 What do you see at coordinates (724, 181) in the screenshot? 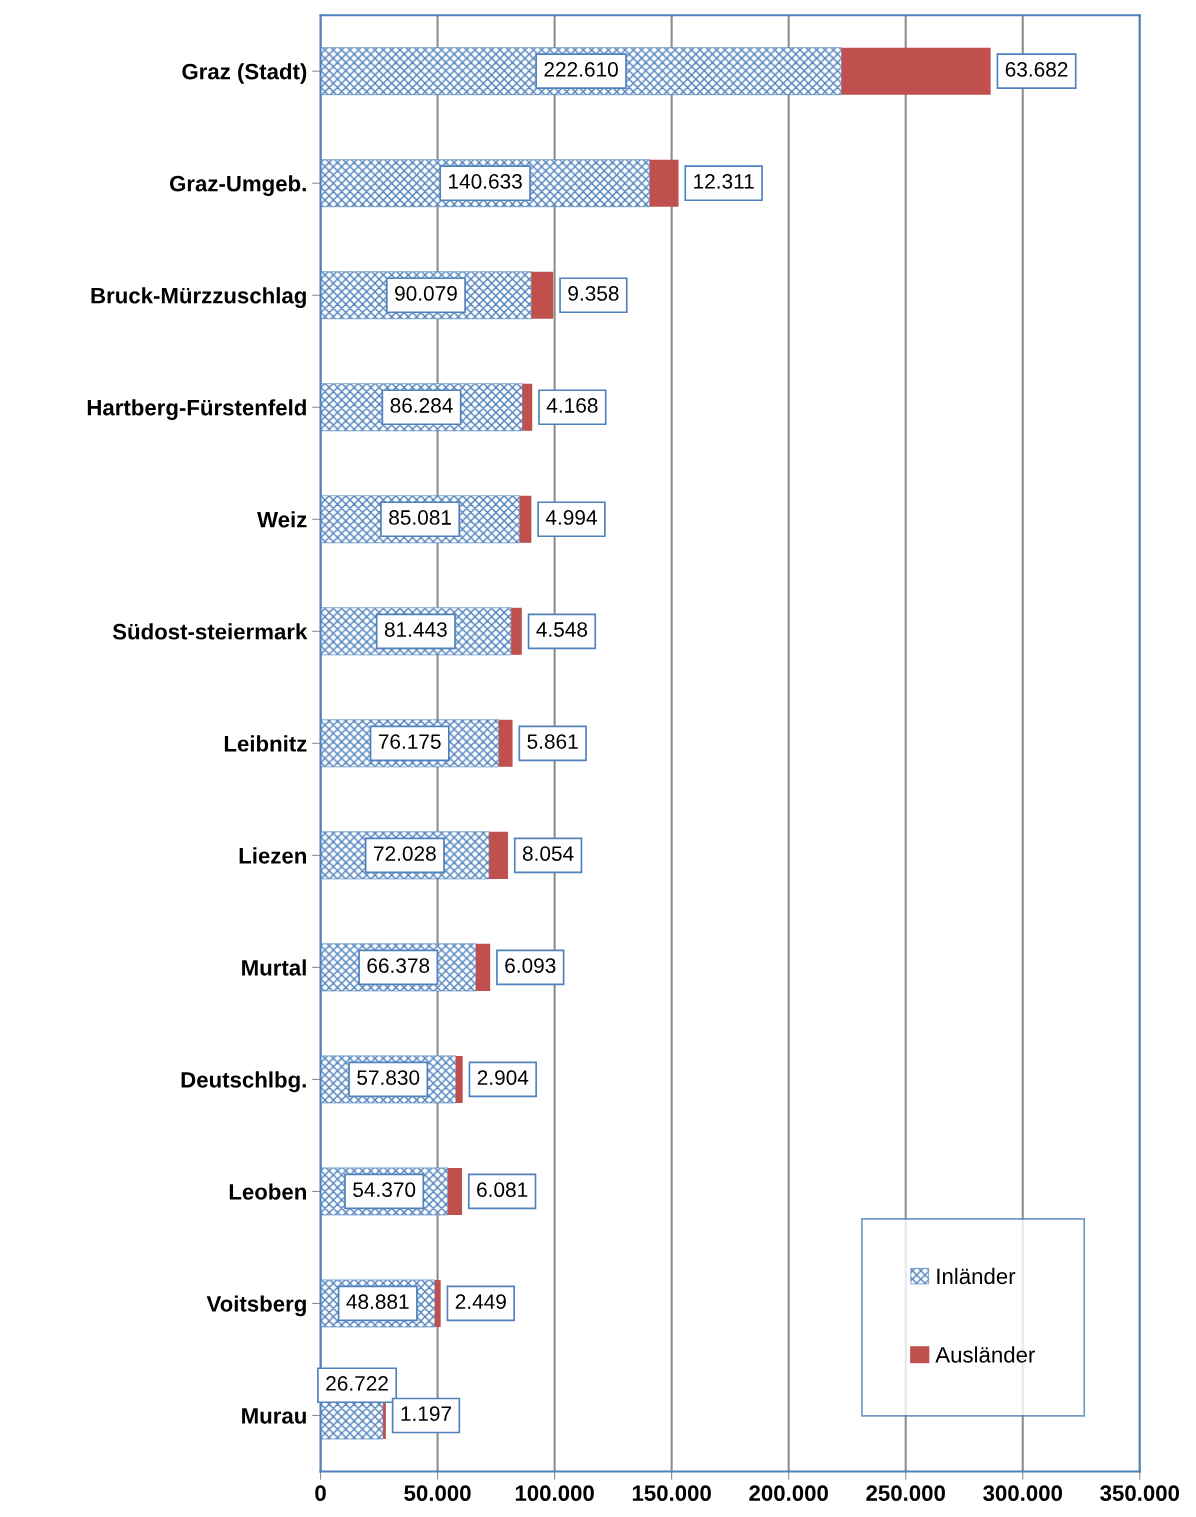
I see `data-label: 12.311` at bounding box center [724, 181].